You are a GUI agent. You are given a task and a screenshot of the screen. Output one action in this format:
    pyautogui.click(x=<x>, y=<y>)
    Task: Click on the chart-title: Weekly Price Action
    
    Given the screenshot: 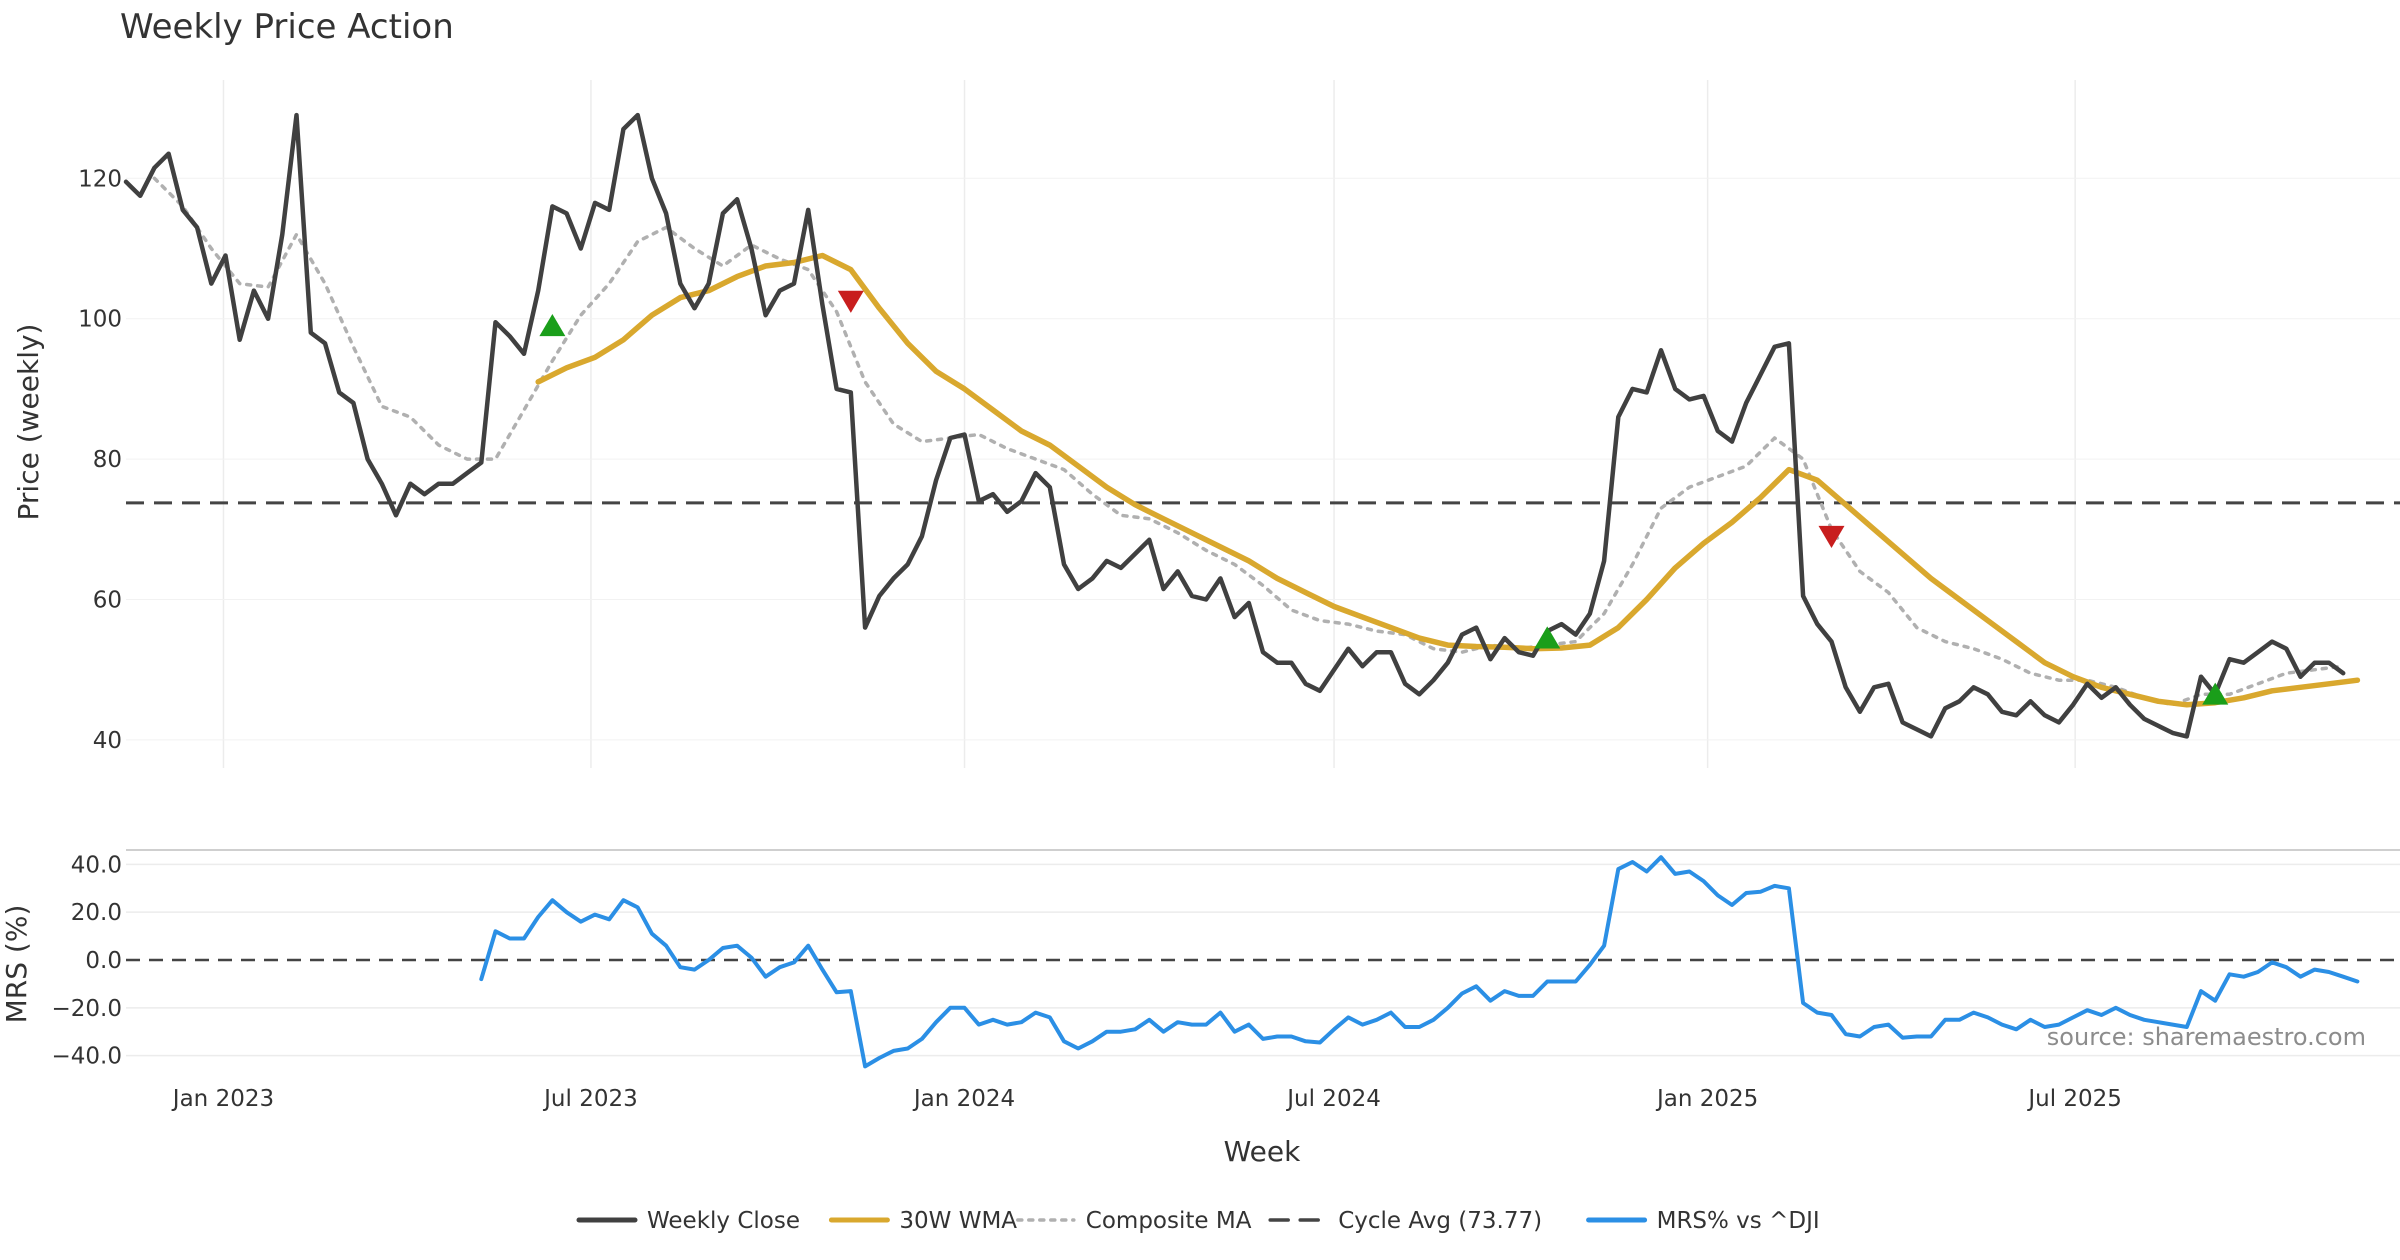 What is the action you would take?
    pyautogui.click(x=287, y=27)
    